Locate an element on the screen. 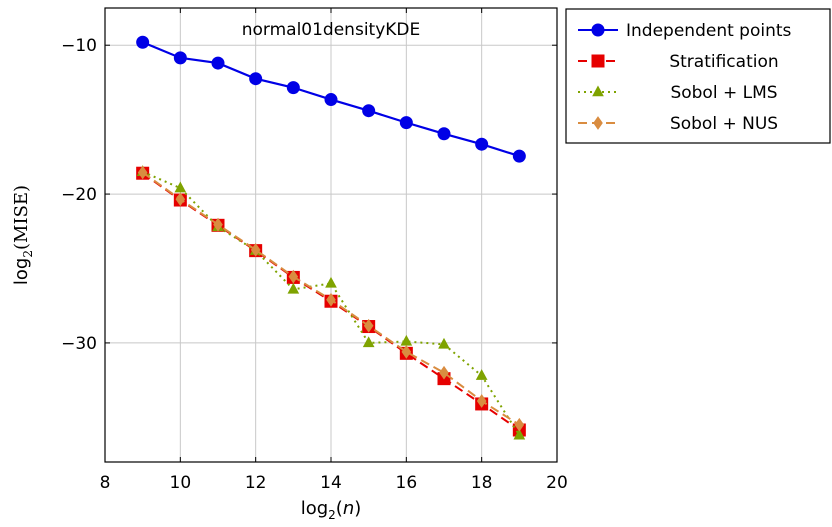 The width and height of the screenshot is (832, 527). x-axis-title-arg: ( is located at coordinates (339, 508).